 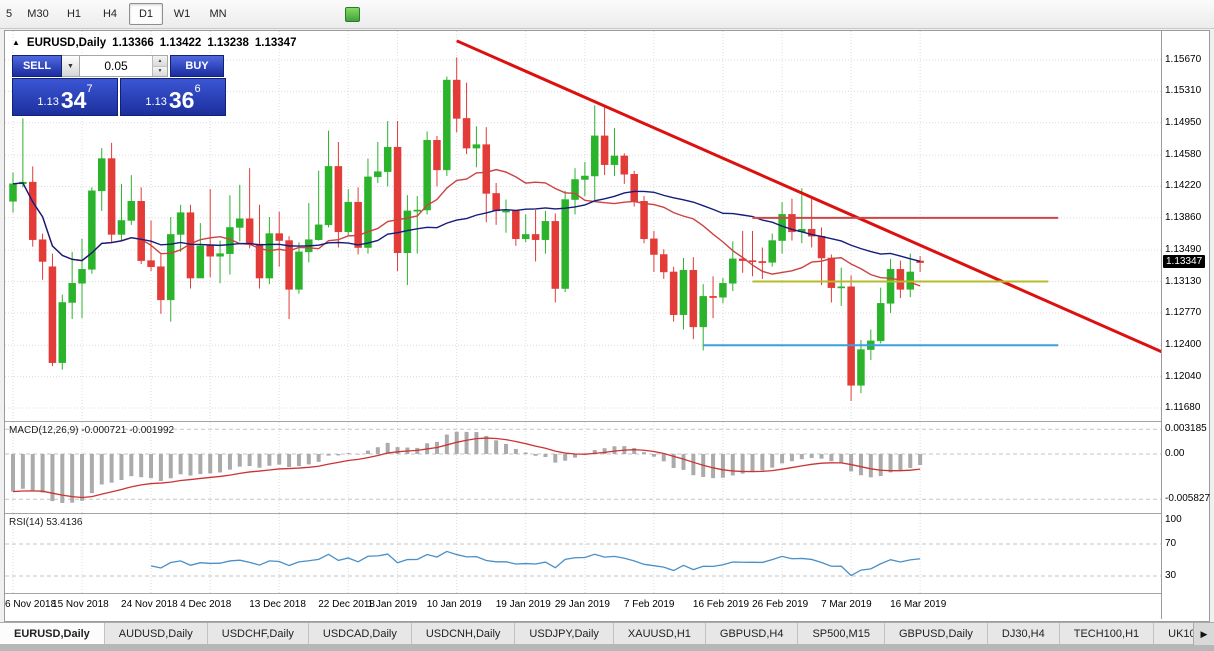 I want to click on macd-indicator-label: MACD(12,26,9) -0.000721 -0.001992, so click(x=92, y=430).